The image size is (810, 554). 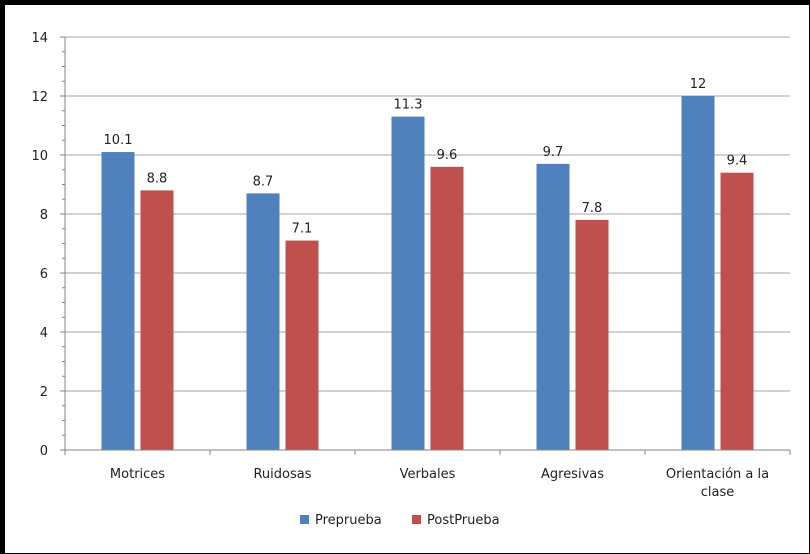 What do you see at coordinates (400, 520) in the screenshot?
I see `legend: Preprueba PostPrueba` at bounding box center [400, 520].